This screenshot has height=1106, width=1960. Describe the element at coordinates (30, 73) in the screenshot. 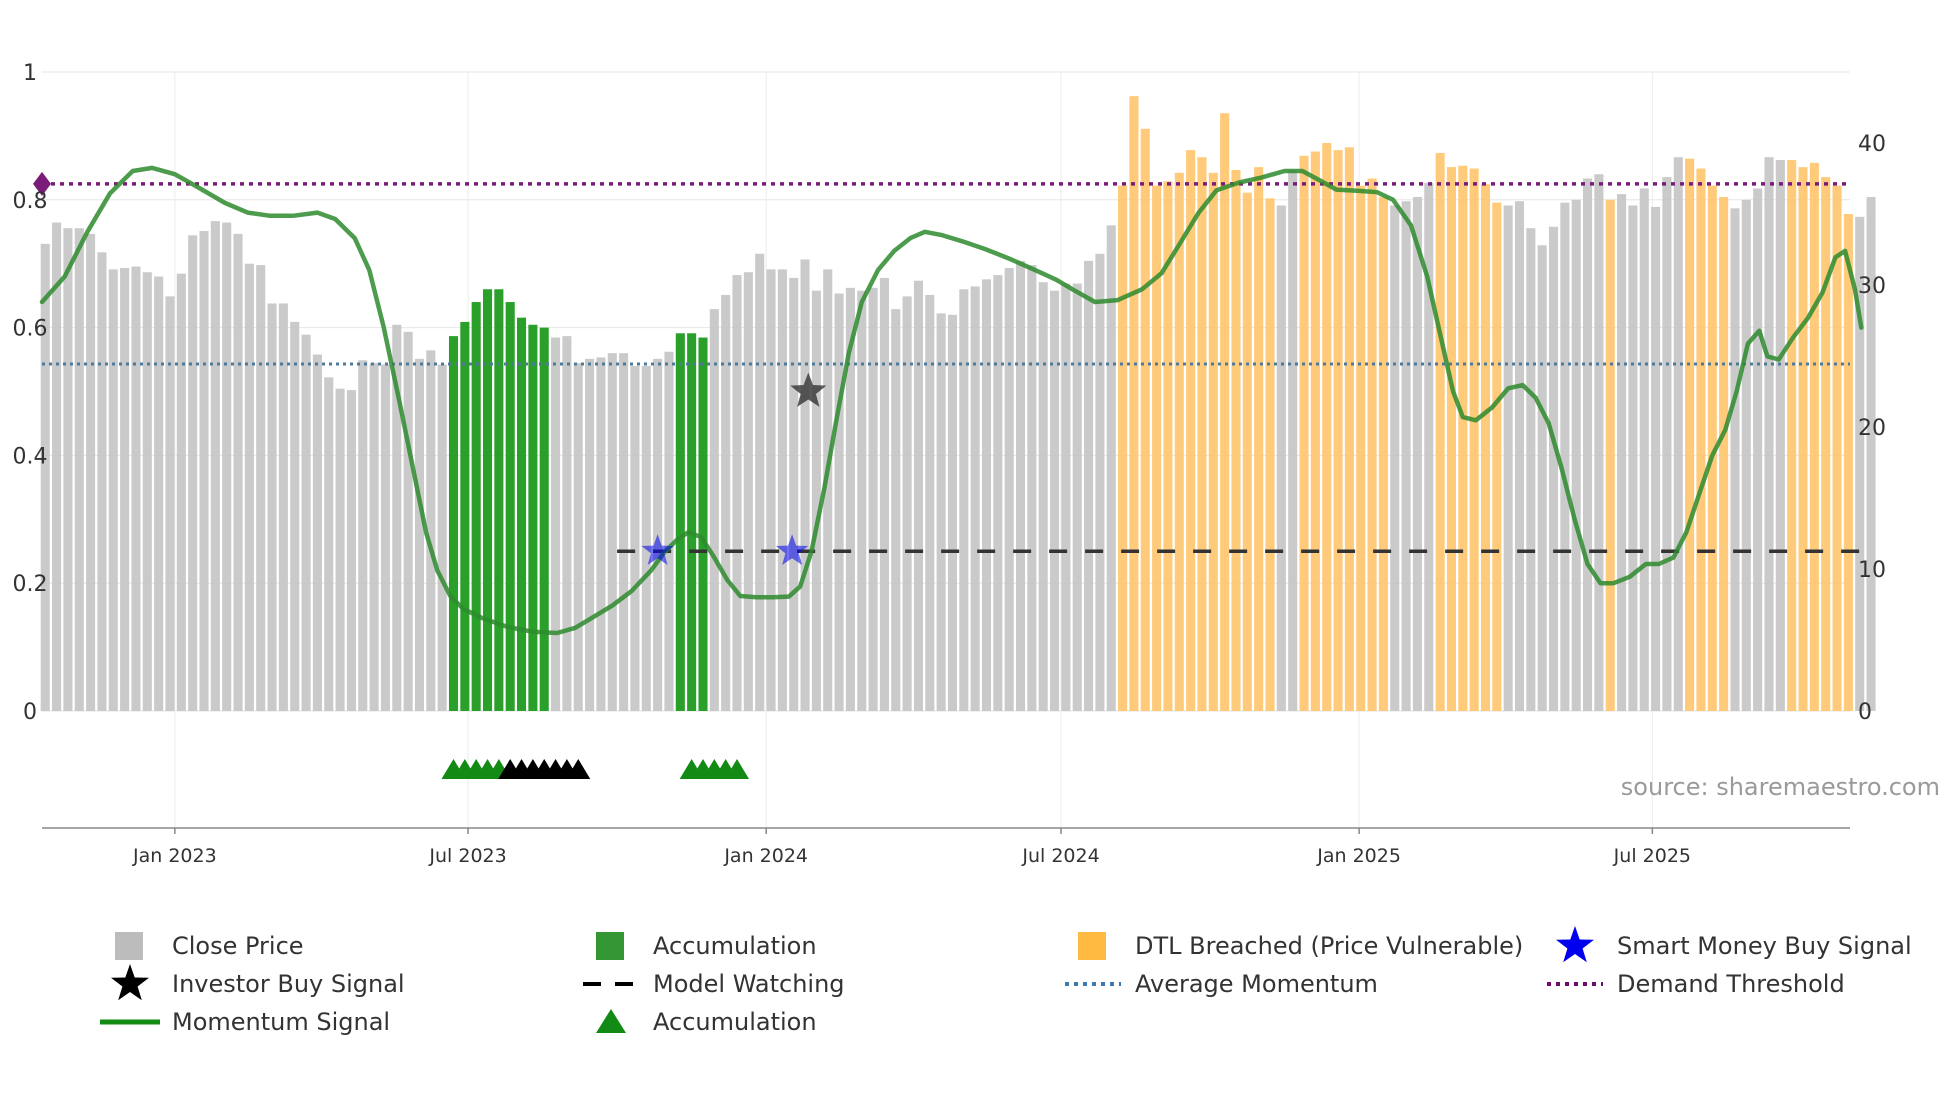

I see `y-left-tick-label: 1` at that location.